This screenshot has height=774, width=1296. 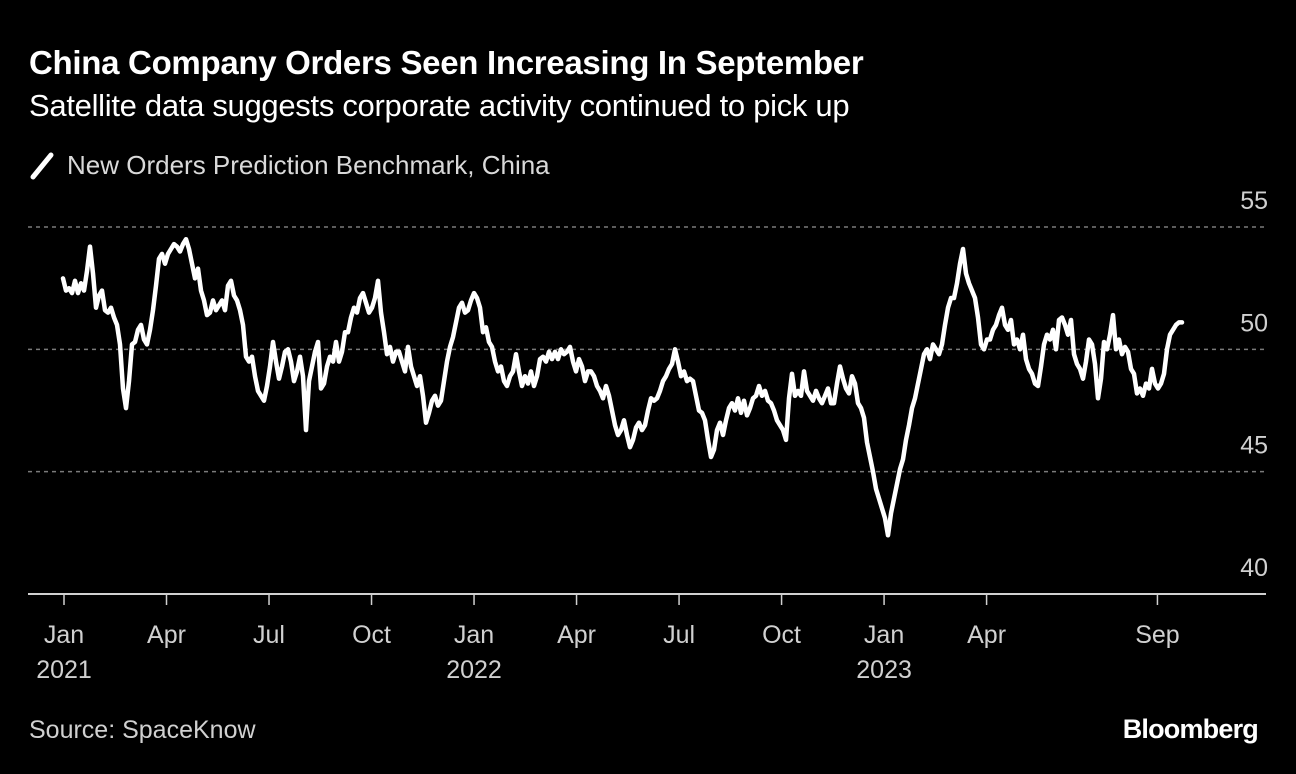 I want to click on x-tick-year-label: 2021, so click(x=64, y=670).